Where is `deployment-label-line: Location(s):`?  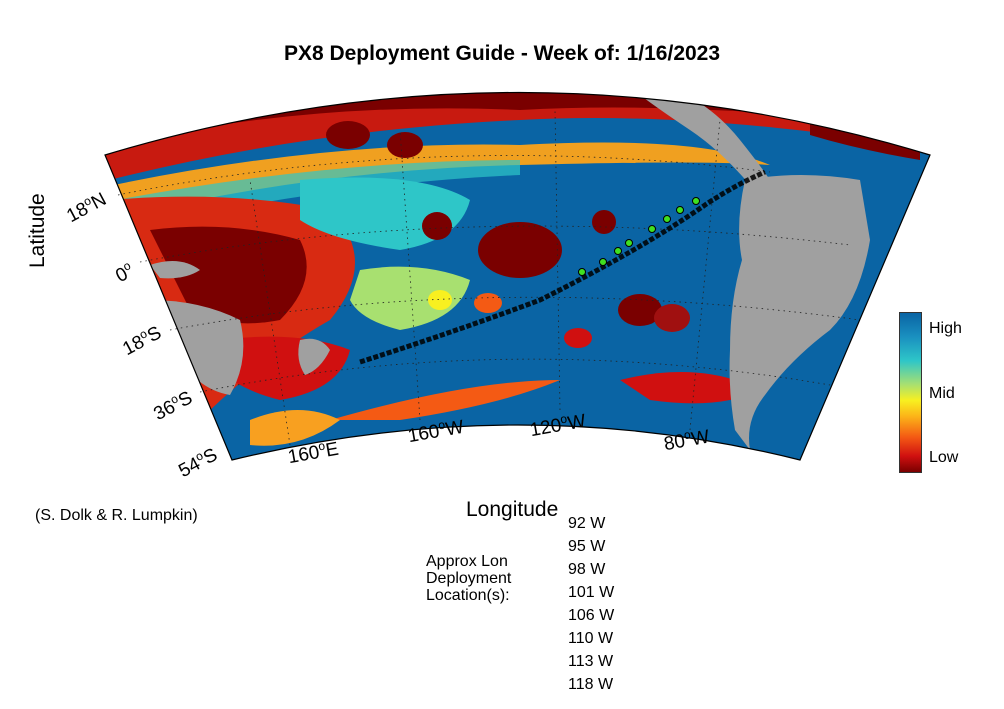
deployment-label-line: Location(s): is located at coordinates (468, 595).